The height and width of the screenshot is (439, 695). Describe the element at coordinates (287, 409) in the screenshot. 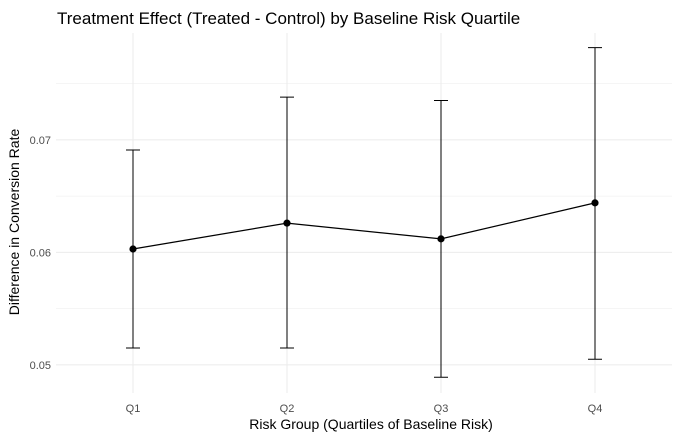

I see `x-tick-label: Q2` at that location.